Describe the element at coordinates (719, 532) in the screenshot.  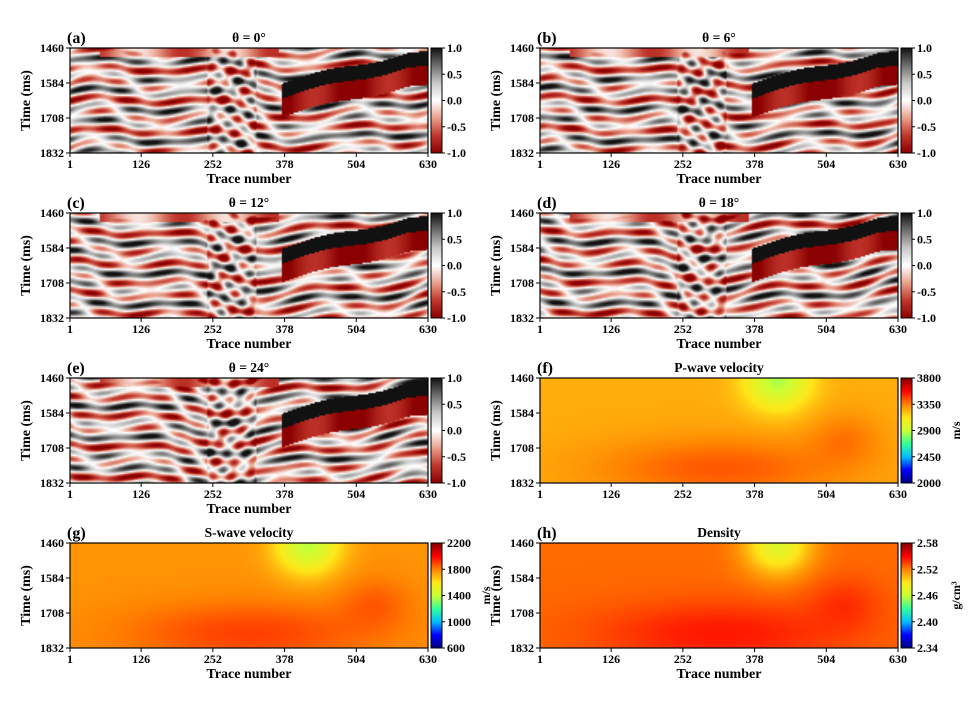
I see `panel-title: Density` at that location.